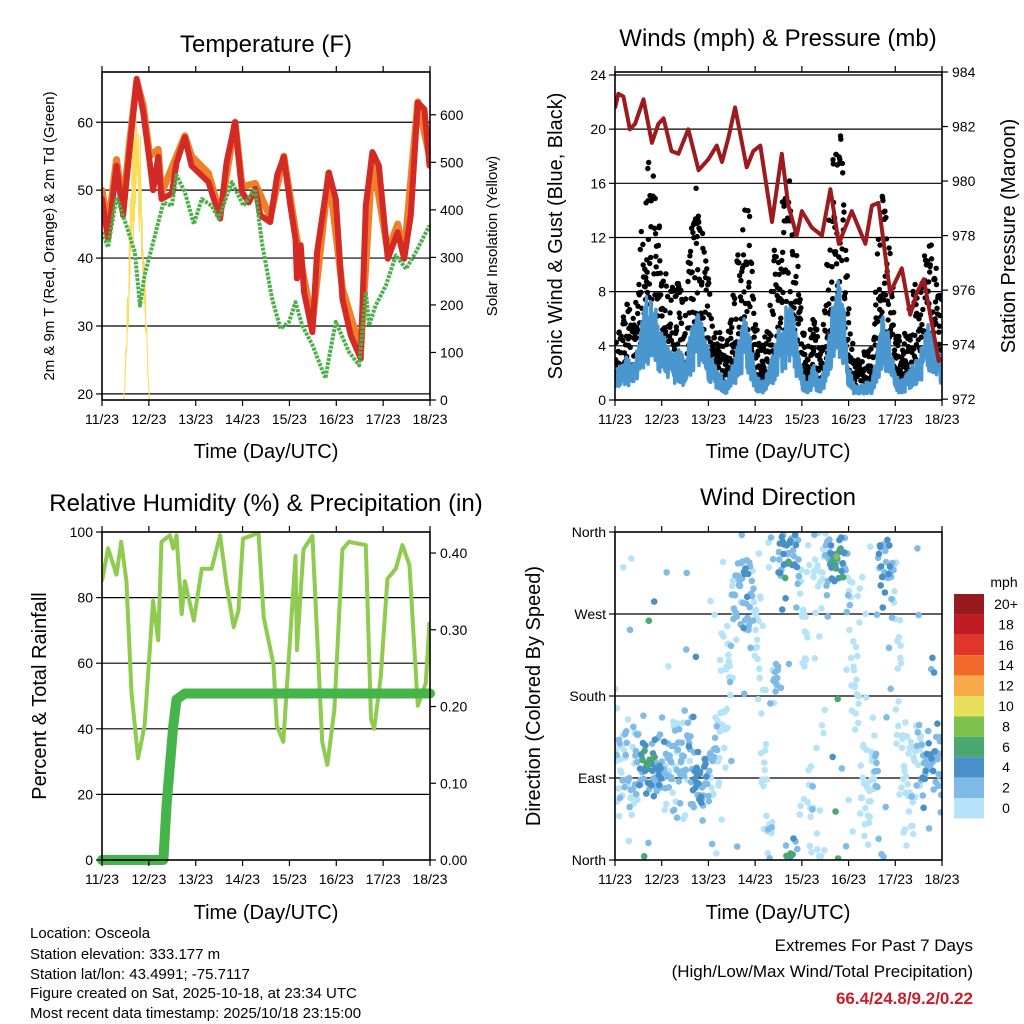  I want to click on right-y-tick-label: 974, so click(964, 345).